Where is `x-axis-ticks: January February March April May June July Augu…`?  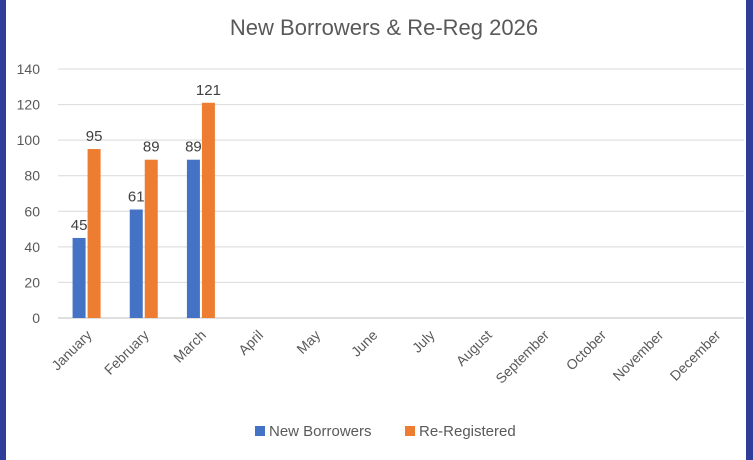 x-axis-ticks: January February March April May June July Augu… is located at coordinates (386, 357).